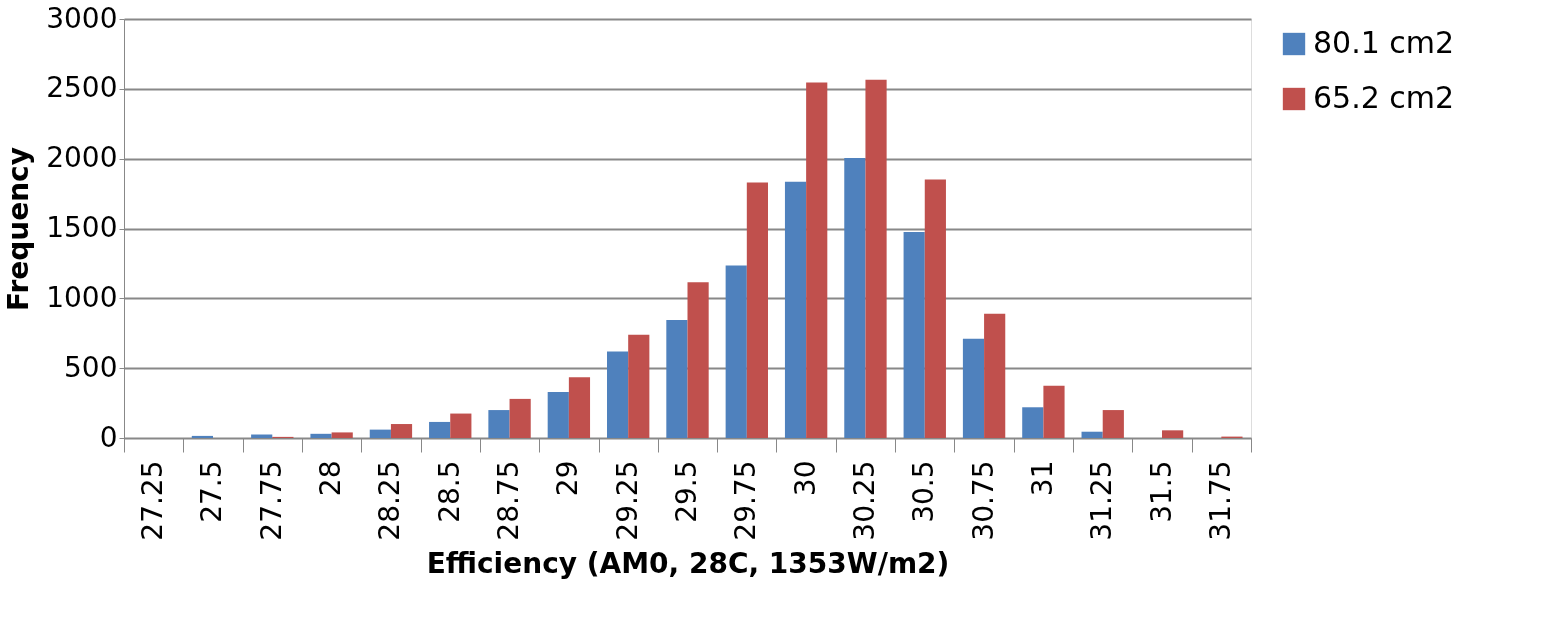  I want to click on x-tick-label: 31.5, so click(1161, 491).